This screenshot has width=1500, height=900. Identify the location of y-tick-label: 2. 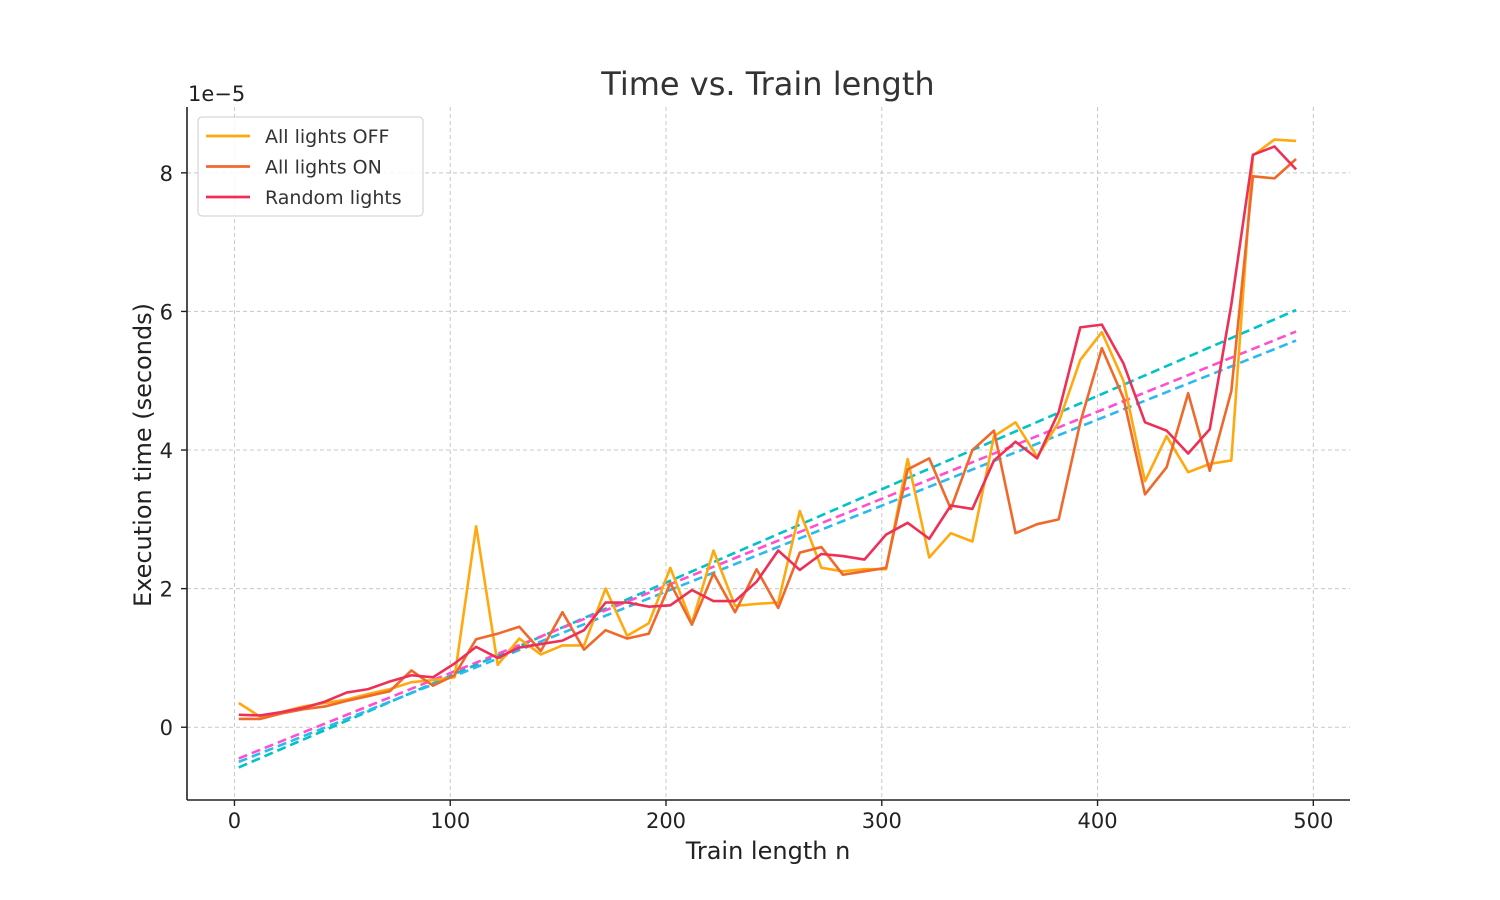
(166, 590).